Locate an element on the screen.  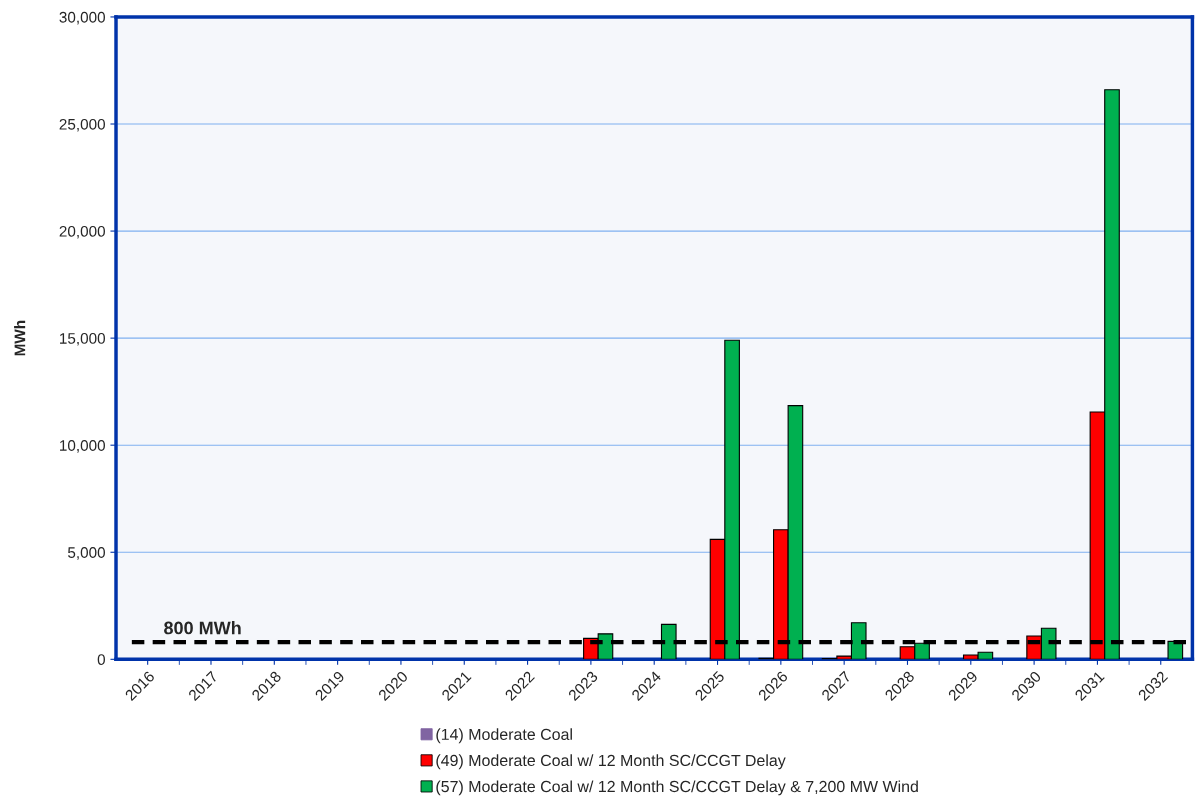
y-axis-title: MWh is located at coordinates (20, 338).